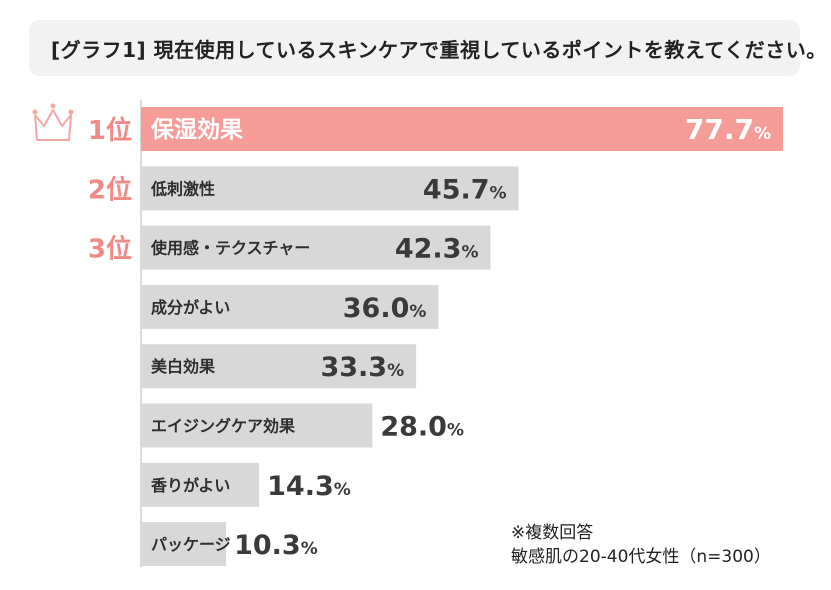 This screenshot has height=590, width=831. Describe the element at coordinates (465, 189) in the screenshot. I see `value-label: 45.7%` at that location.